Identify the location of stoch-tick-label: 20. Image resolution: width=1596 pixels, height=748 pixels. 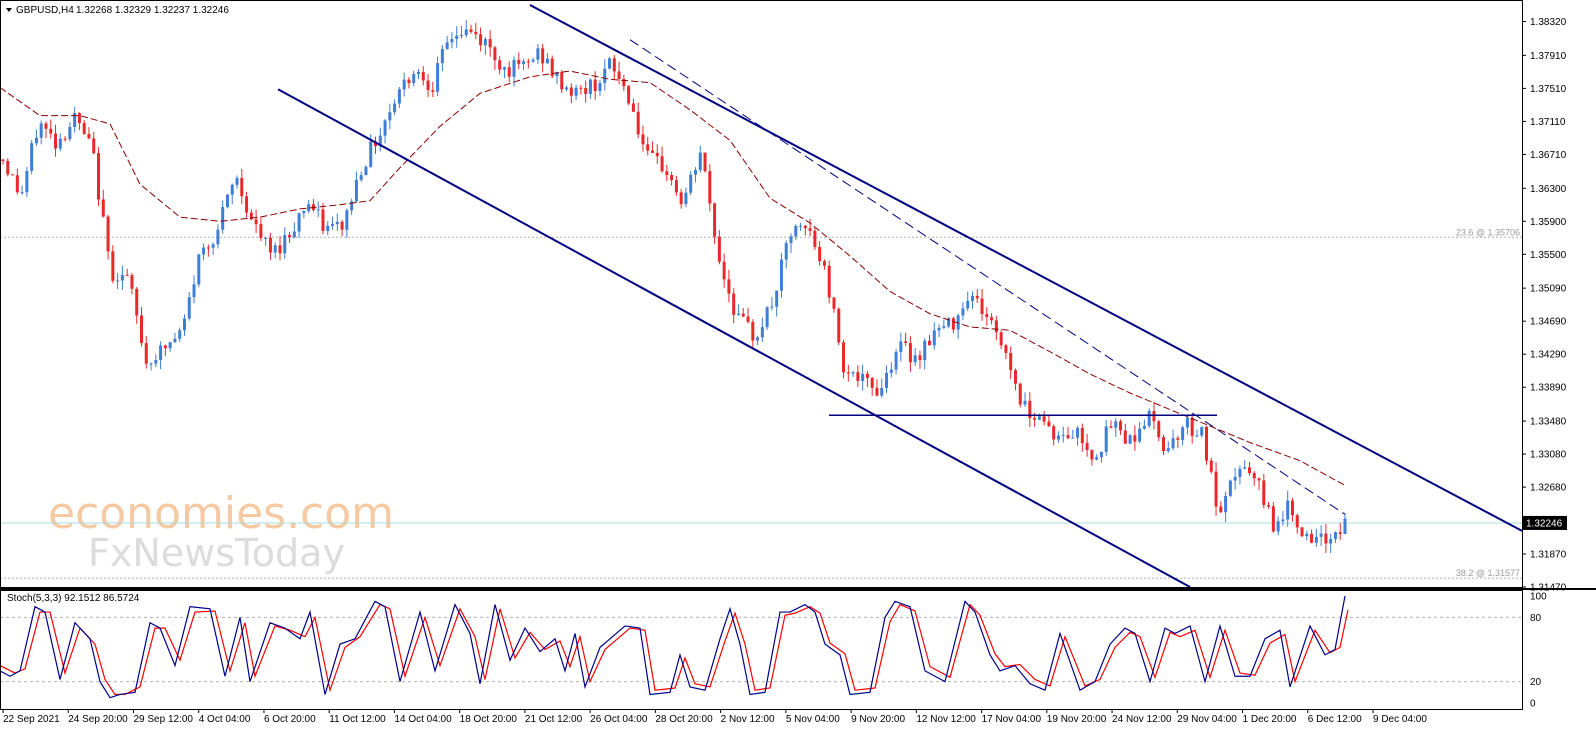
(1536, 682).